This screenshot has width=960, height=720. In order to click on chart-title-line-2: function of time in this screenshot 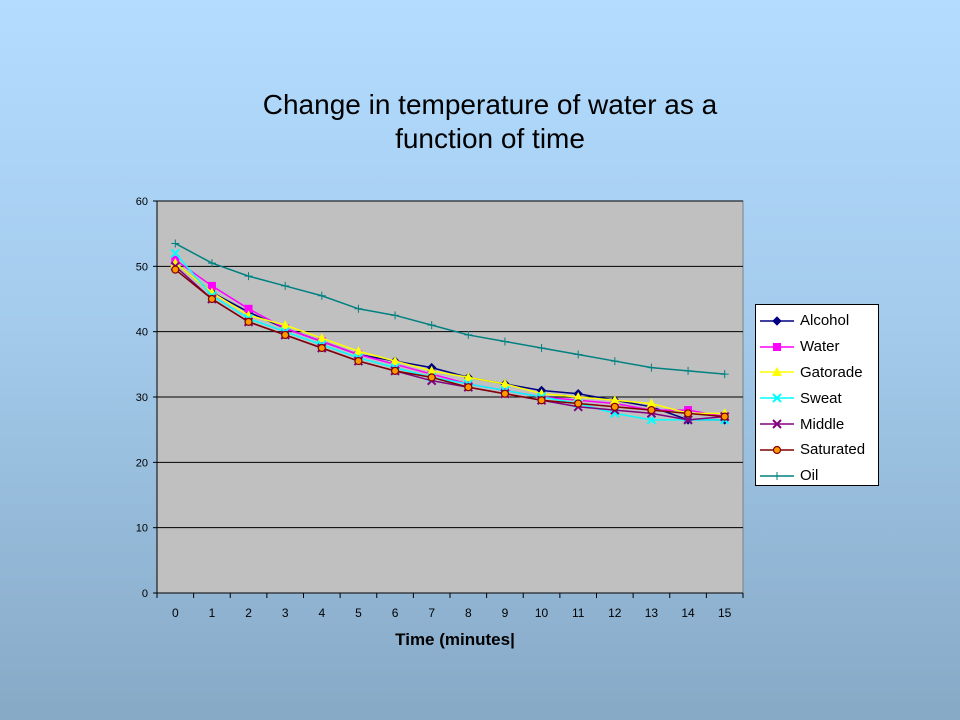, I will do `click(490, 138)`.